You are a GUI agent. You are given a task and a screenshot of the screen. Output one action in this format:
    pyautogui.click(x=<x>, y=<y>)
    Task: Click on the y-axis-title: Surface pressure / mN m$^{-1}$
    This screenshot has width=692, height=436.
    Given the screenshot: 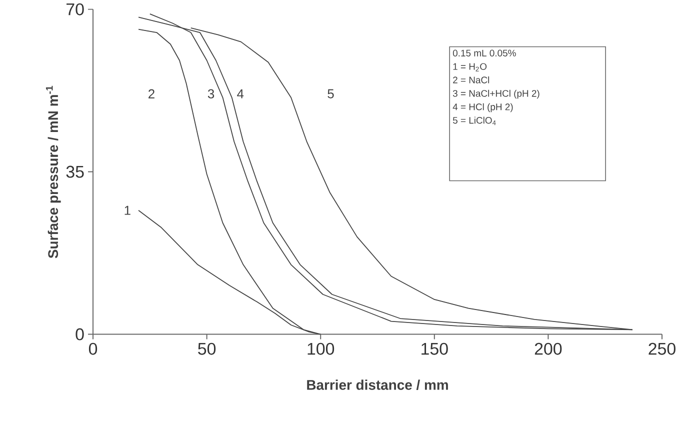 What is the action you would take?
    pyautogui.click(x=53, y=172)
    